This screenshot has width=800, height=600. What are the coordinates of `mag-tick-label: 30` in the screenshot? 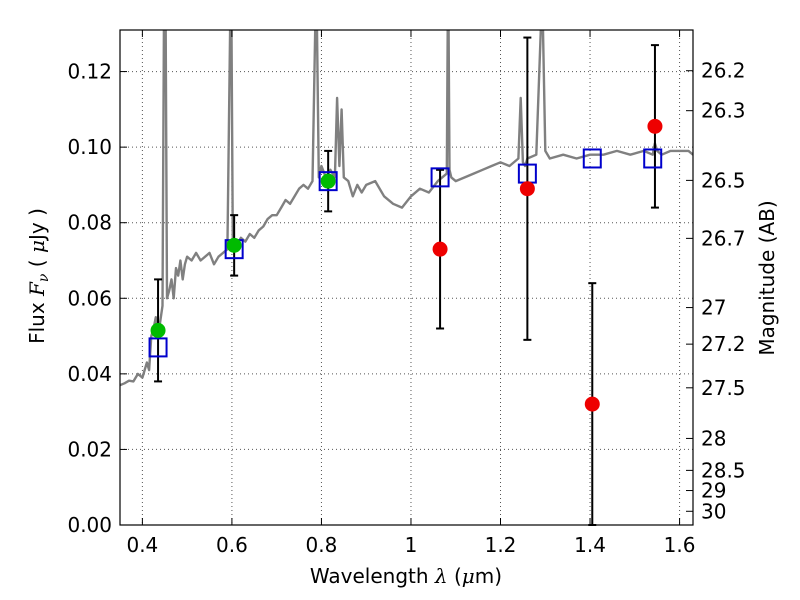 It's located at (713, 511).